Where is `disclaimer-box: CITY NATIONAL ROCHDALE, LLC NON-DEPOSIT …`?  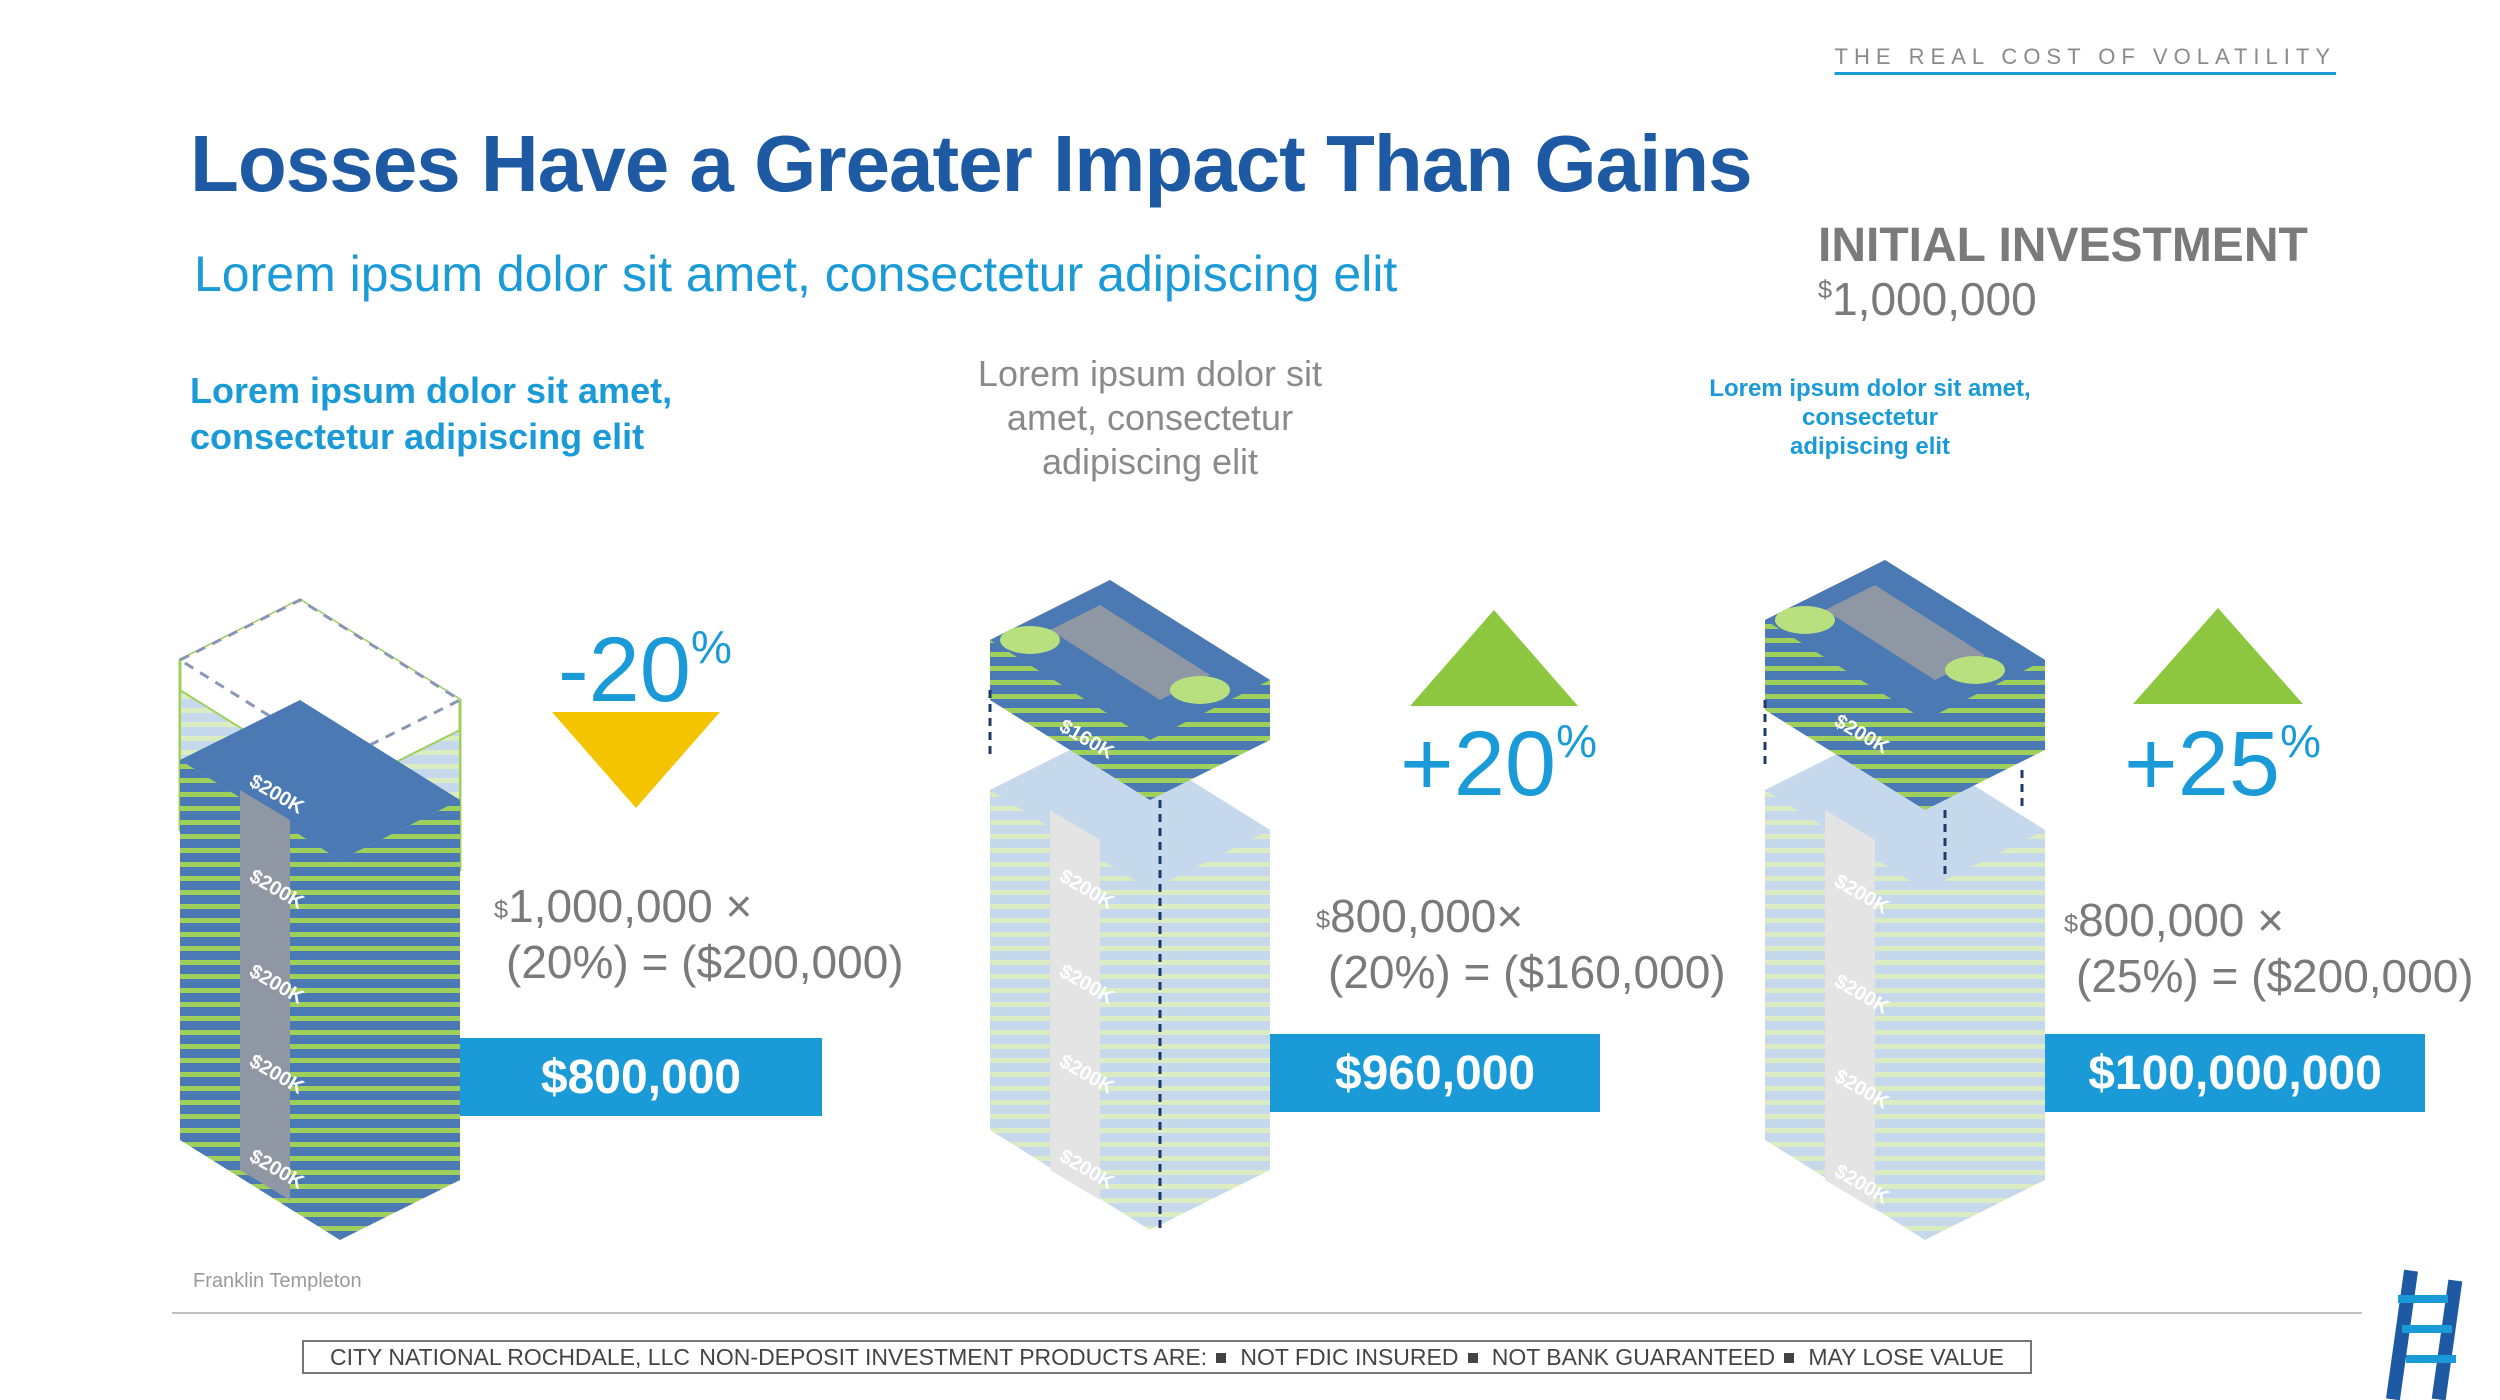
disclaimer-box: CITY NATIONAL ROCHDALE, LLC NON-DEPOSIT … is located at coordinates (1167, 1357).